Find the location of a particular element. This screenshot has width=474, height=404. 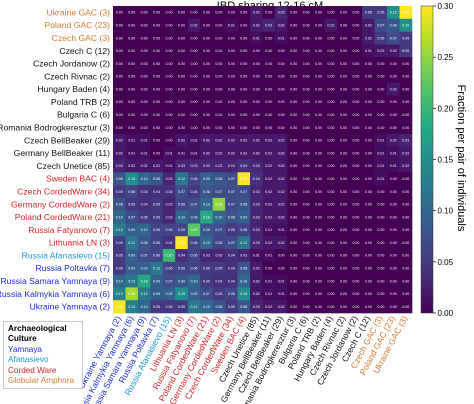

cell-value-label: 0.06 is located at coordinates (181, 269).